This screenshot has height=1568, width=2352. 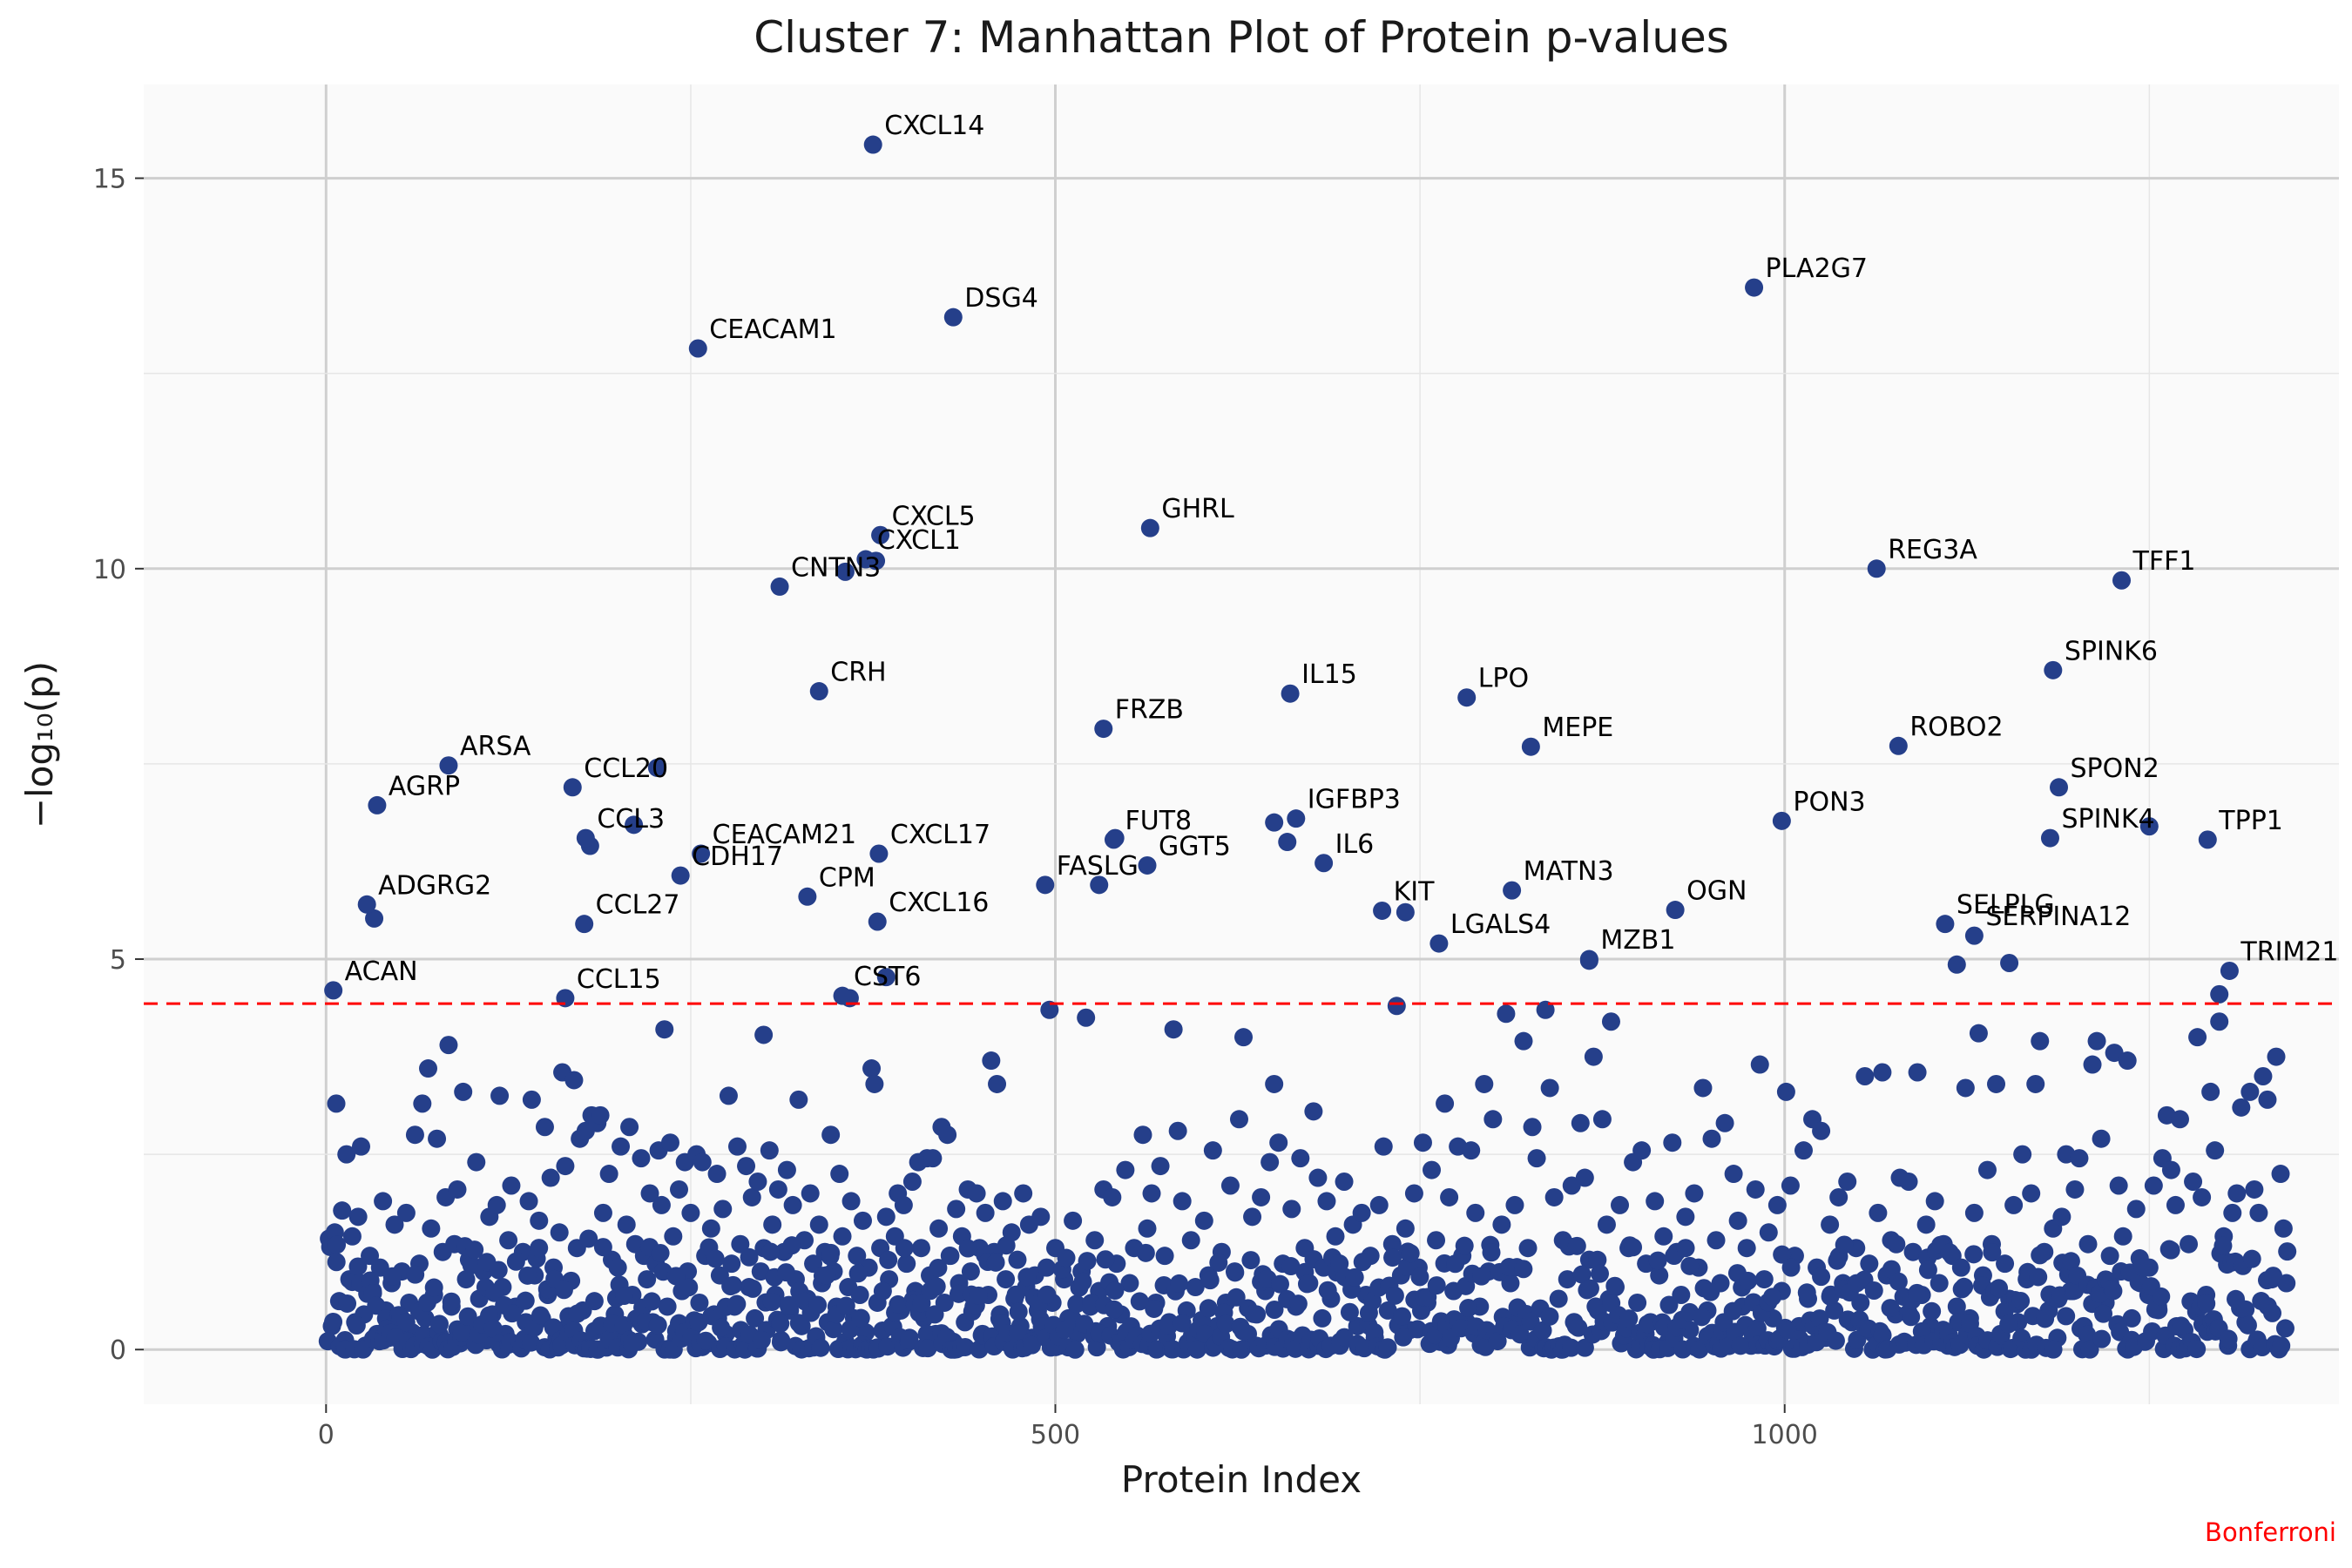 I want to click on point-label-trim21: TRIM21, so click(x=2289, y=952).